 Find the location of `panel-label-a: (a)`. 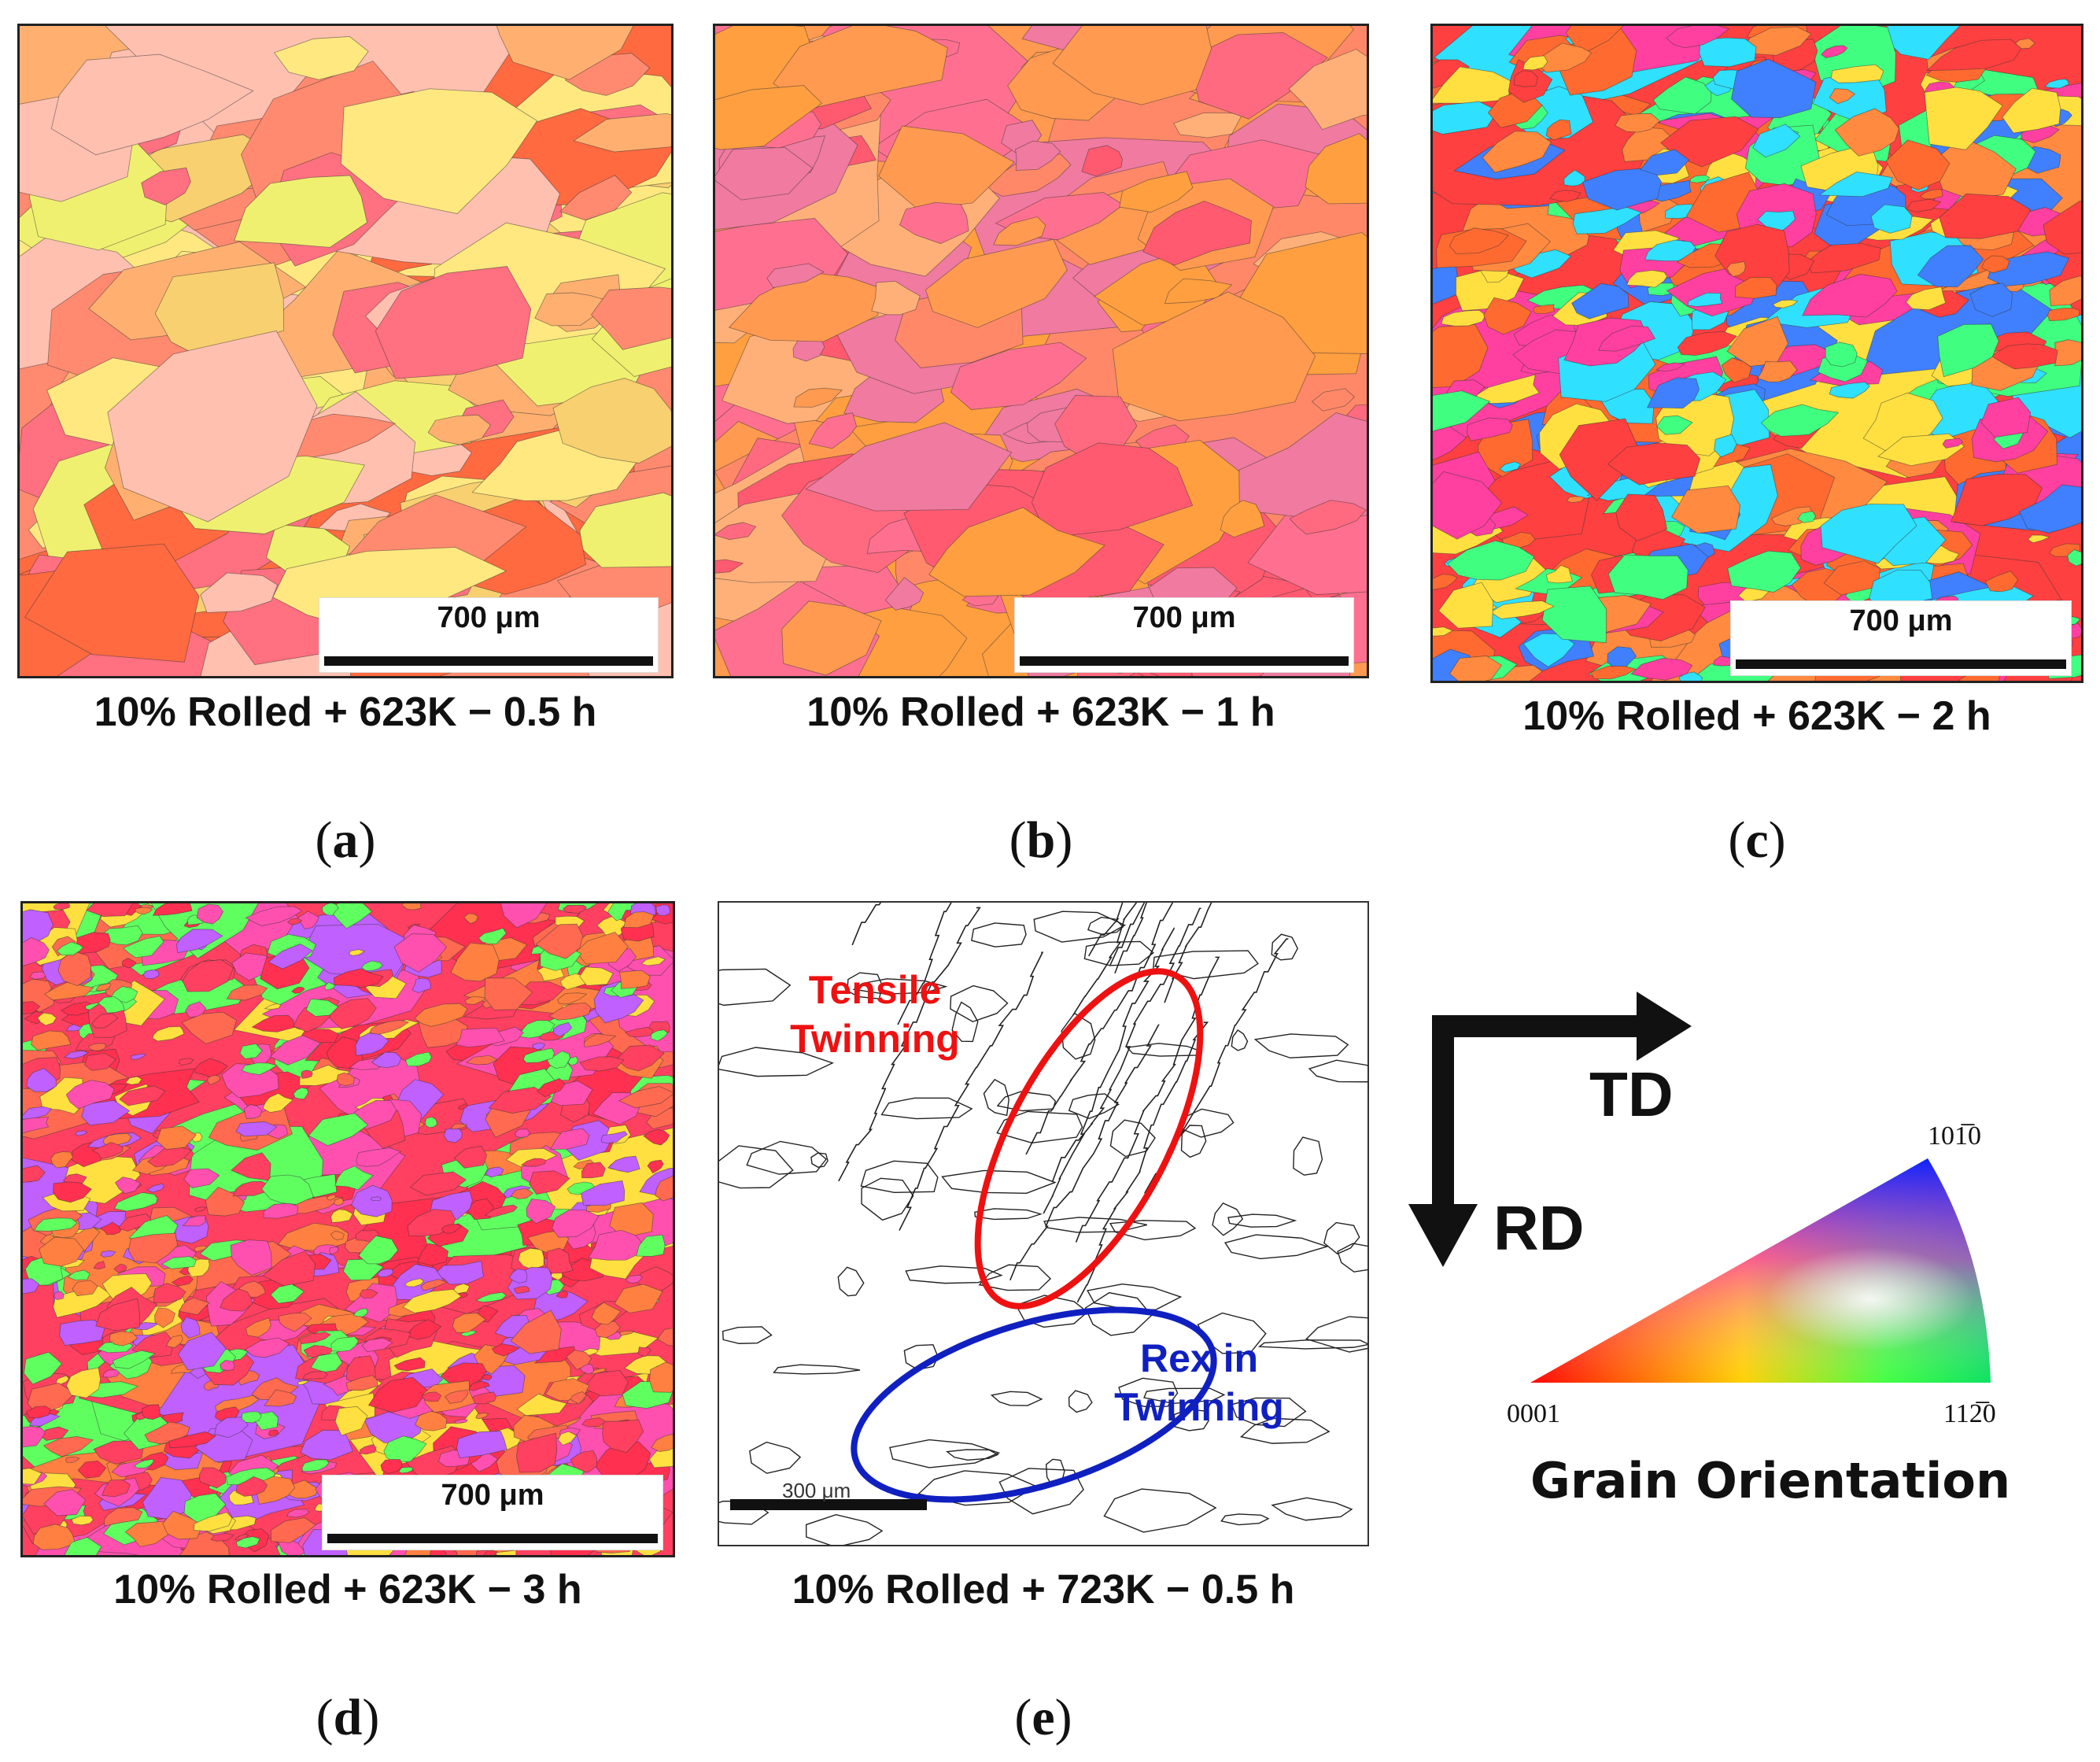

panel-label-a: (a) is located at coordinates (345, 840).